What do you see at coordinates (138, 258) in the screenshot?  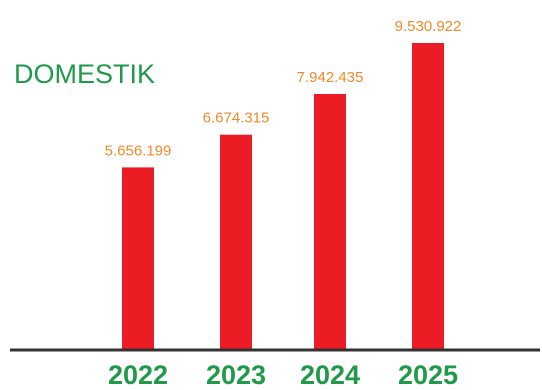 I see `bar-2022` at bounding box center [138, 258].